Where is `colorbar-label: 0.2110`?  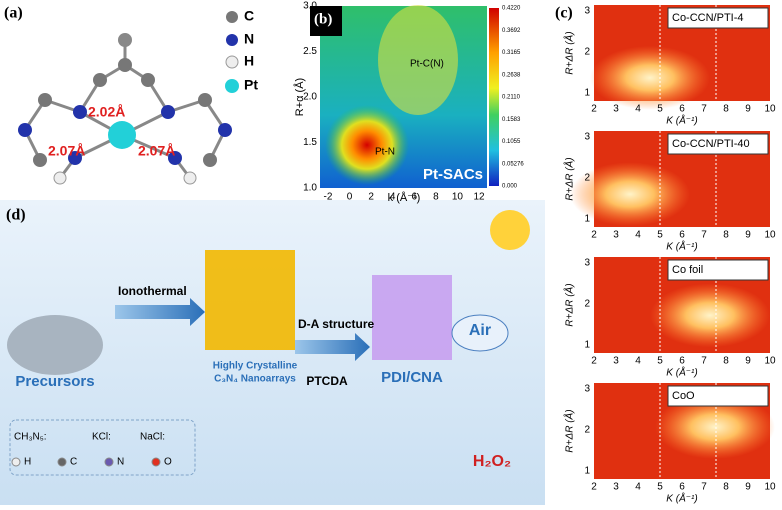 colorbar-label: 0.2110 is located at coordinates (511, 98).